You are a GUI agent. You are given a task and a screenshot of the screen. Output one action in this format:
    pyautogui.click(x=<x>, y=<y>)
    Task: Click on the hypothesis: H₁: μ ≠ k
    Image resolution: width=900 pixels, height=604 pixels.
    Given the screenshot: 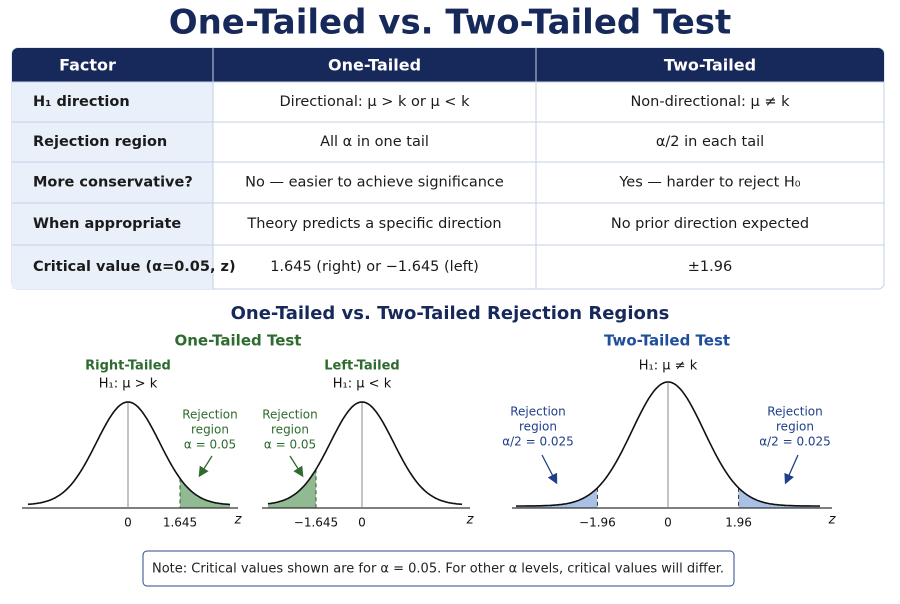 What is the action you would take?
    pyautogui.click(x=668, y=366)
    